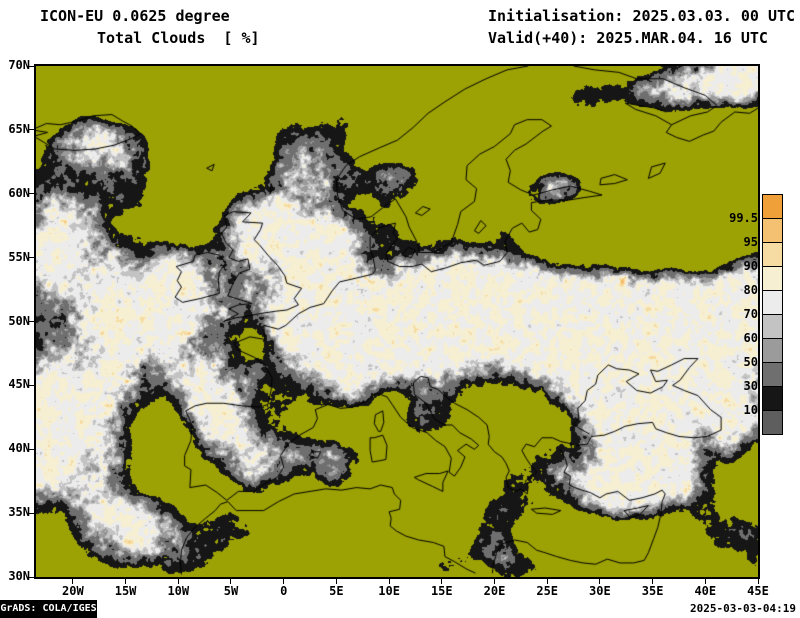 The image size is (800, 618). What do you see at coordinates (750, 362) in the screenshot?
I see `legend-value-label: 50` at bounding box center [750, 362].